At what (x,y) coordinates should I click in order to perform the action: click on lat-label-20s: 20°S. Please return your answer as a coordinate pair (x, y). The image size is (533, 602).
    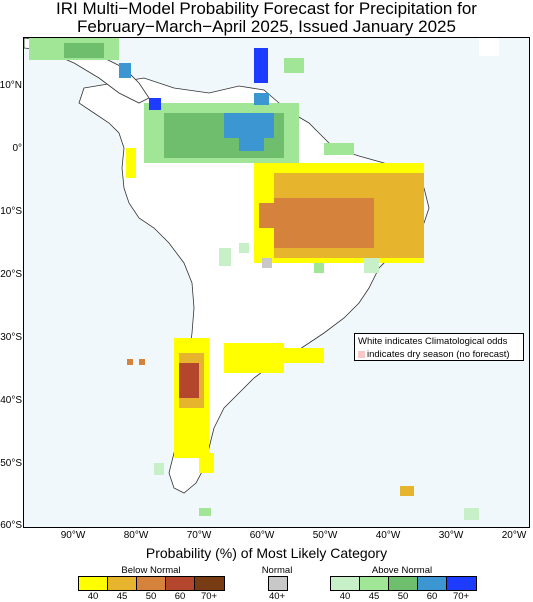
    Looking at the image, I should click on (11, 274).